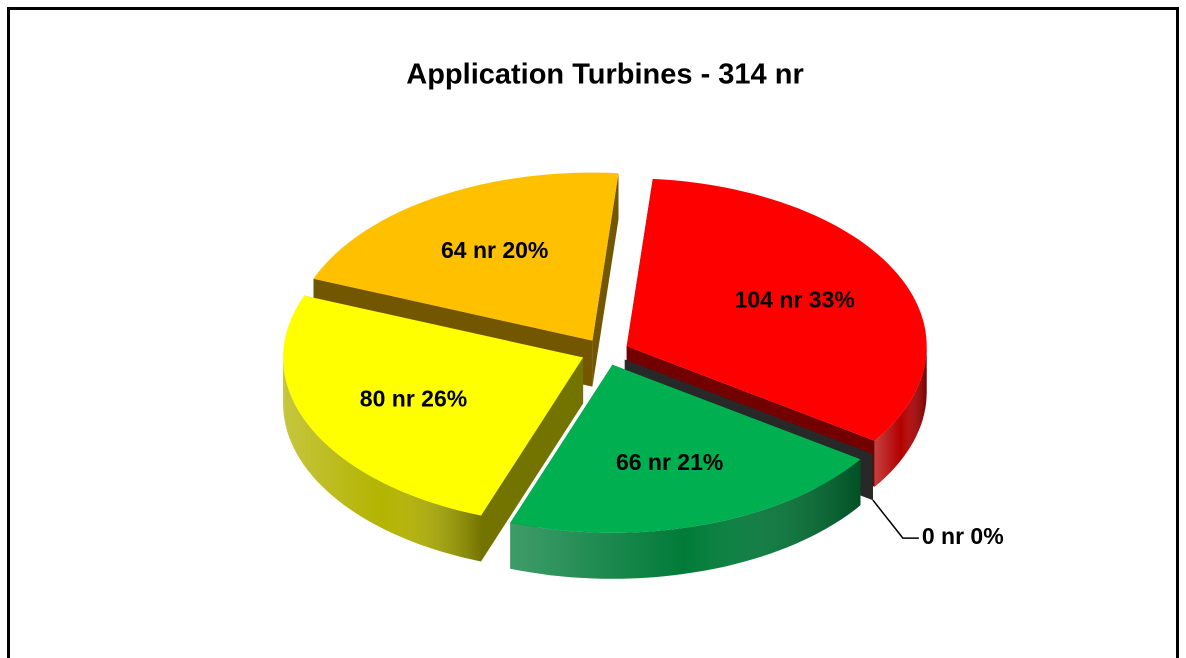  I want to click on chart-title: Application Turbines - 314 nr, so click(604, 75).